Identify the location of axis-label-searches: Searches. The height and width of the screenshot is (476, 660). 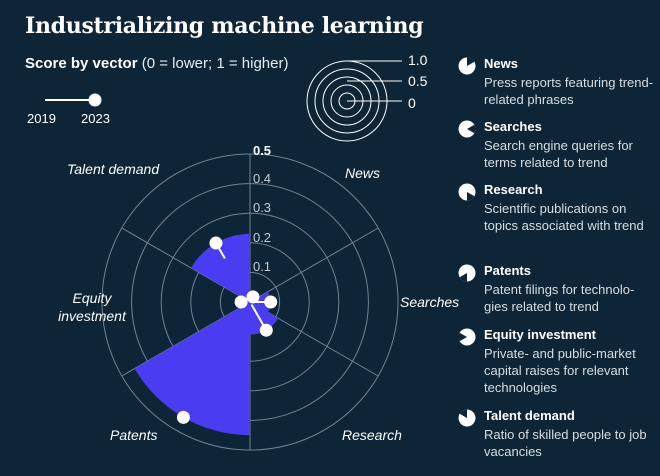
(430, 302).